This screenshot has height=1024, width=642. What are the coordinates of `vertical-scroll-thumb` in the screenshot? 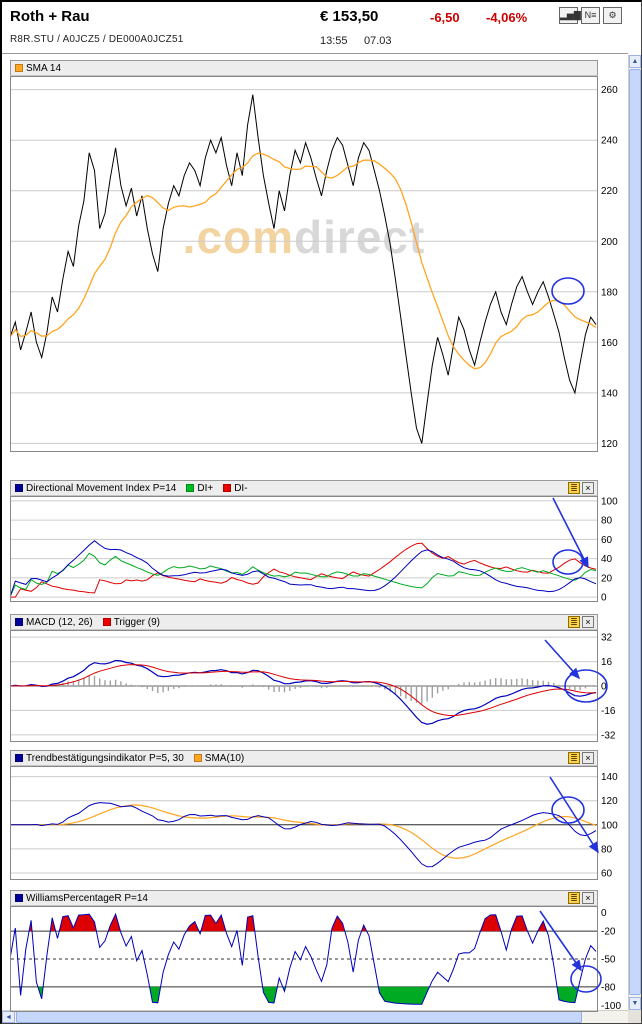 It's located at (635, 532).